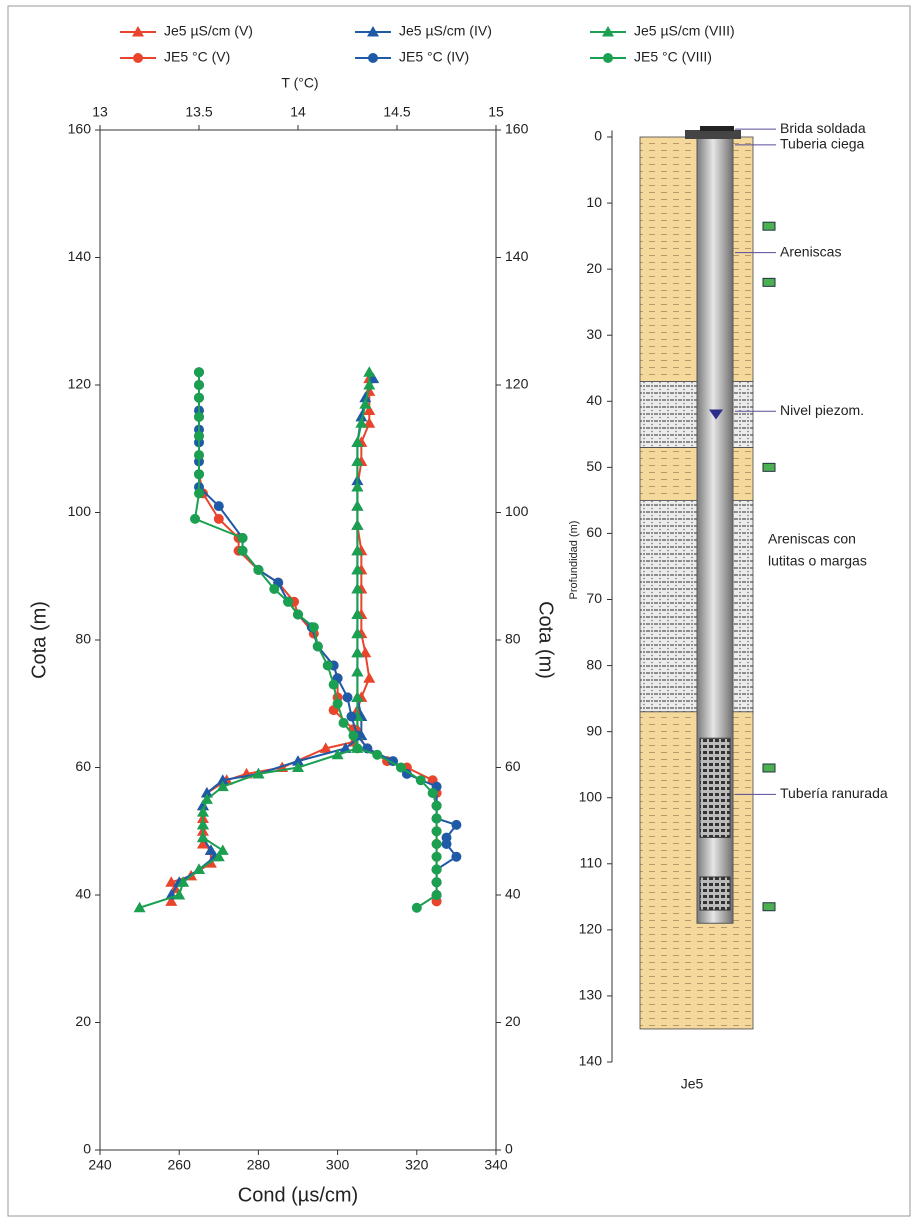 The width and height of the screenshot is (918, 1228). I want to click on y-tick-label-right: 40, so click(513, 894).